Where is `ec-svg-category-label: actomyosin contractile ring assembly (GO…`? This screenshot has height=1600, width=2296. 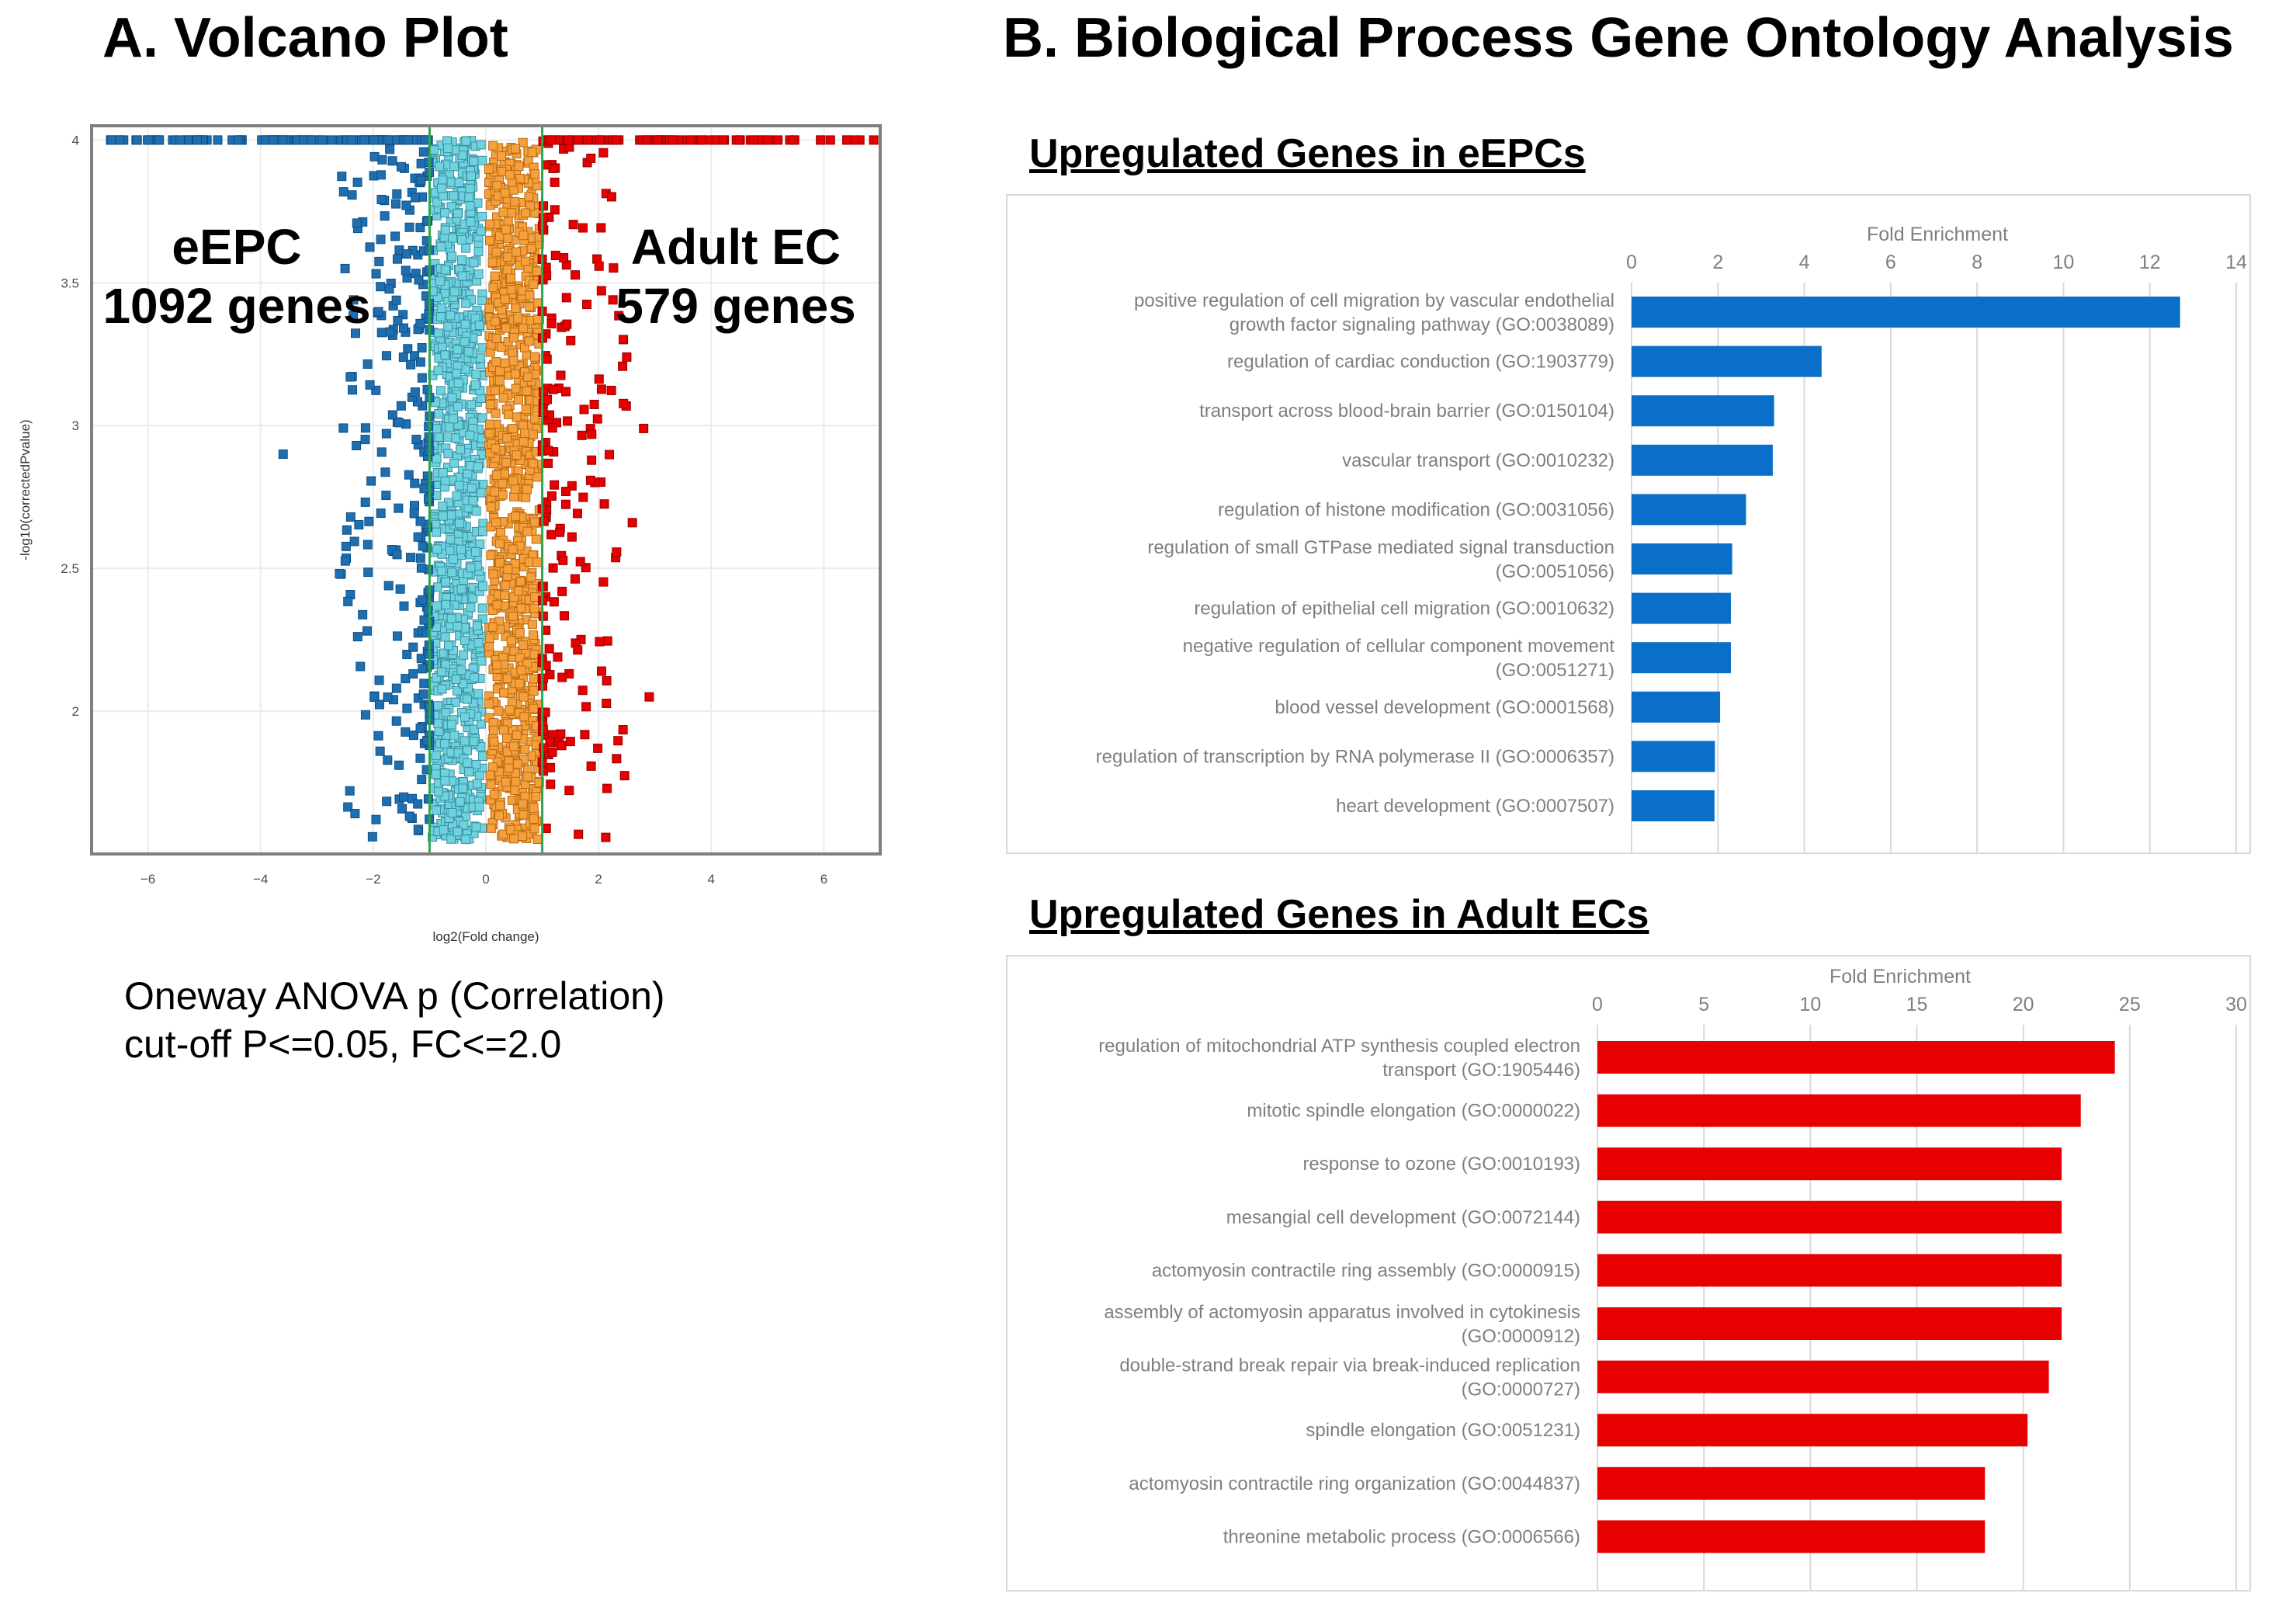 ec-svg-category-label: actomyosin contractile ring assembly (GO… is located at coordinates (1366, 1270).